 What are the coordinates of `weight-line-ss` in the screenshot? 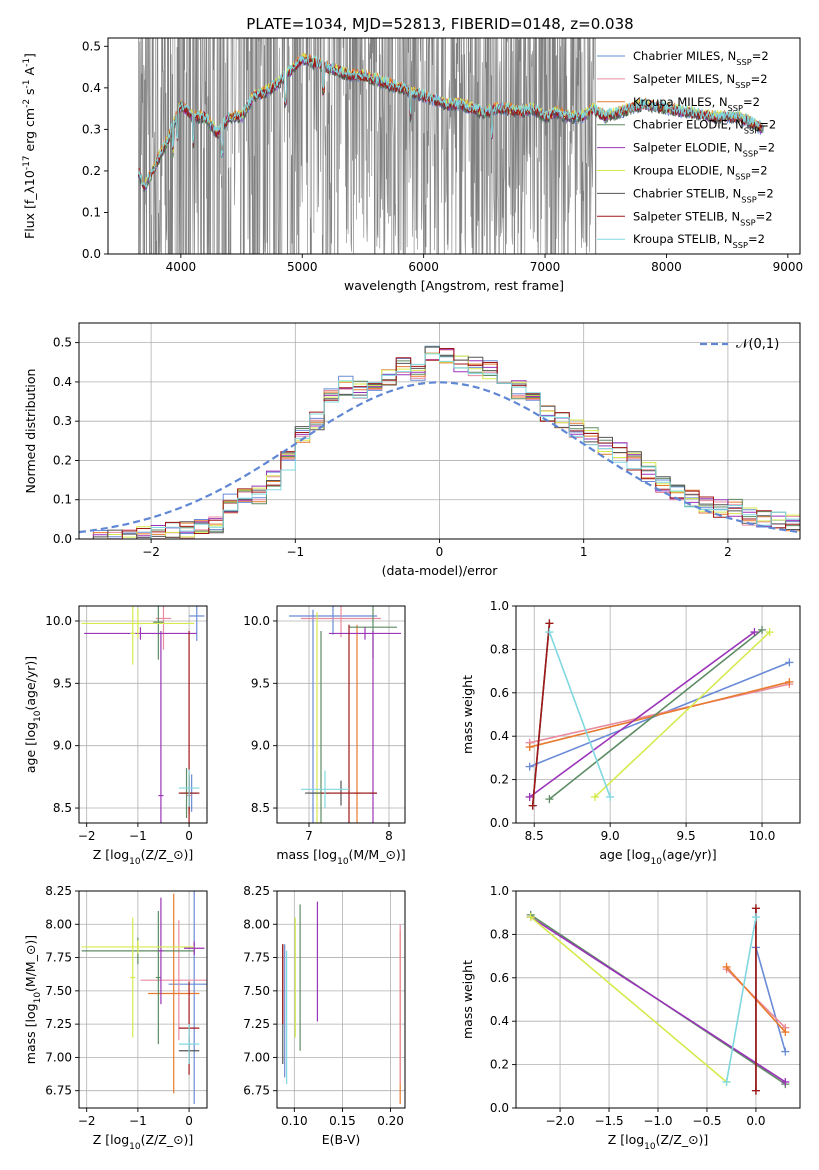 It's located at (541, 714).